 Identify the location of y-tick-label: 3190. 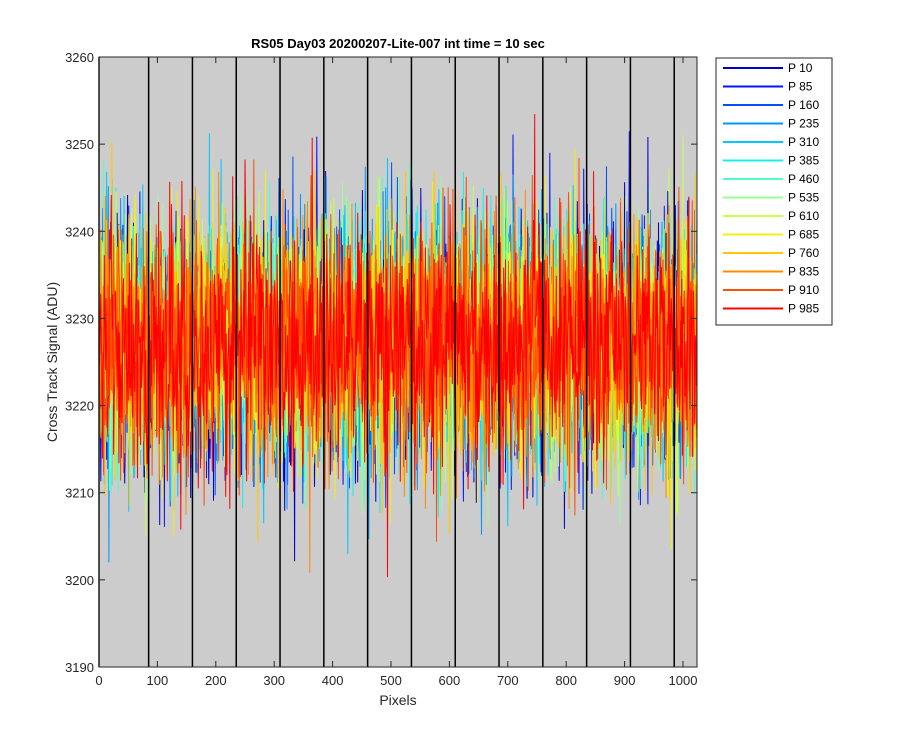
(79, 667).